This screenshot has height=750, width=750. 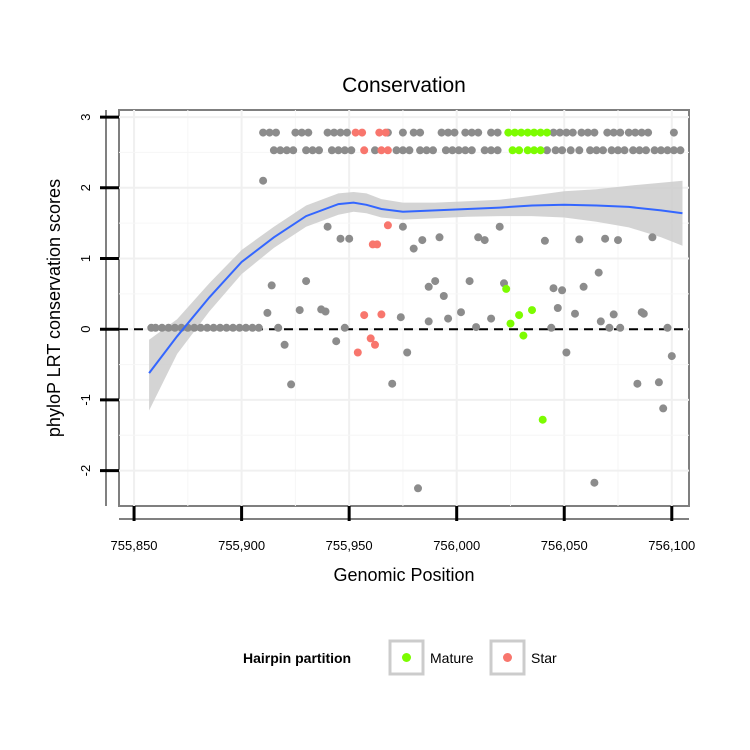 I want to click on legend-title: Hairpin partition, so click(x=297, y=658).